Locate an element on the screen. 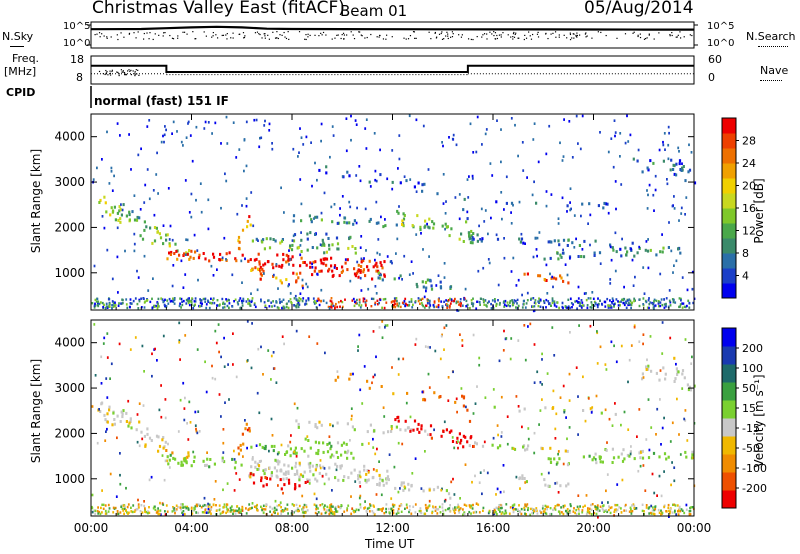 The height and width of the screenshot is (554, 800). velocity-colorbar-swatch is located at coordinates (729, 445).